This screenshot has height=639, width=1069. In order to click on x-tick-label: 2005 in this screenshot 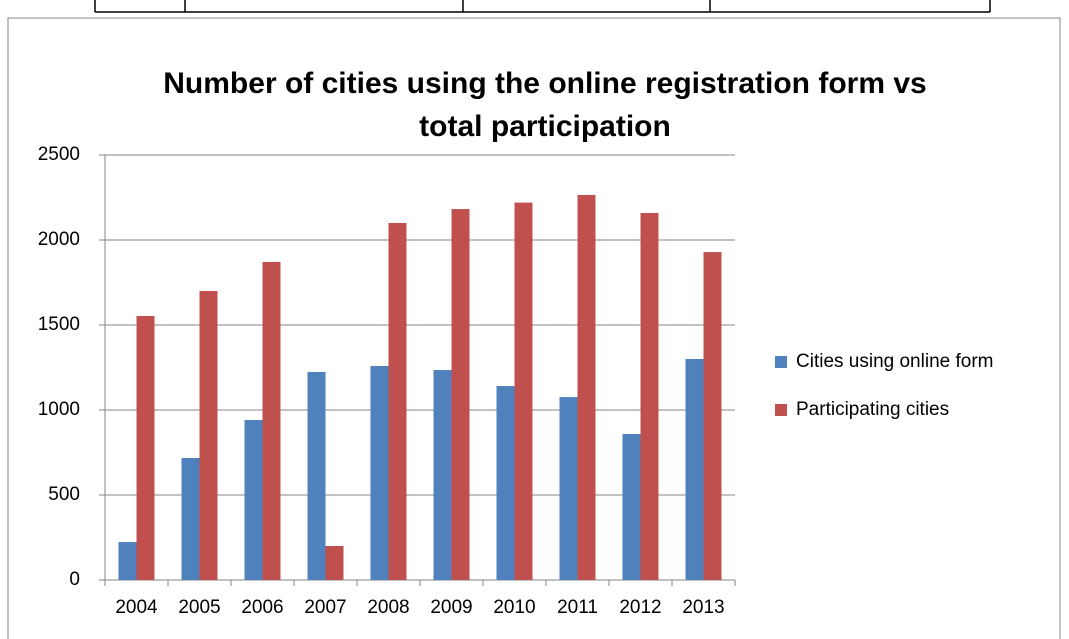, I will do `click(199, 607)`.